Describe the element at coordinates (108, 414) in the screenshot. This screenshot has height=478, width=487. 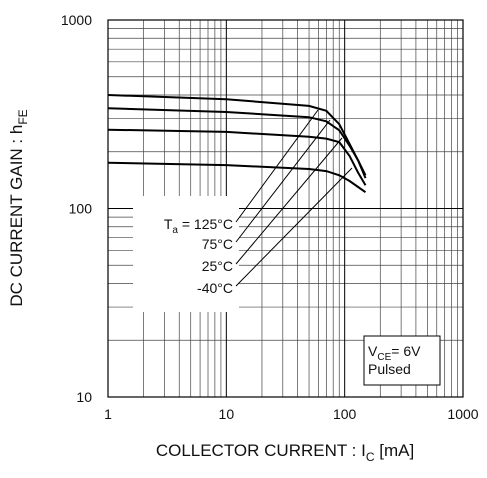
I see `x-tick-label: 1` at that location.